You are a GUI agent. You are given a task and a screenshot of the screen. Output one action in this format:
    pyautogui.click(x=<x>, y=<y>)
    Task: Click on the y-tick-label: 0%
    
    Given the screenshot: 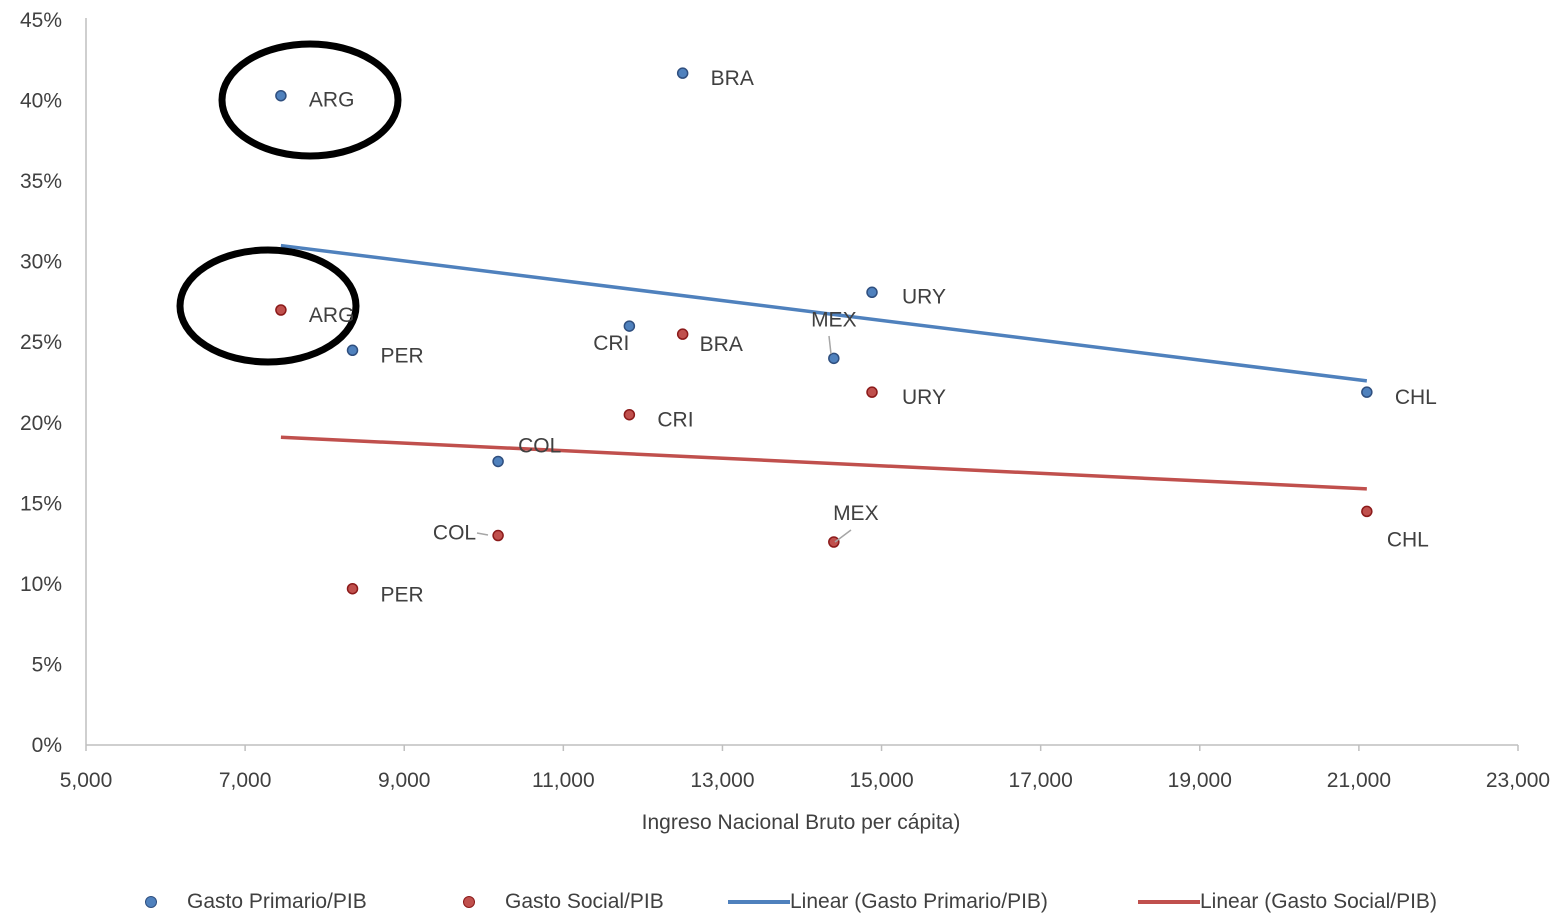 What is the action you would take?
    pyautogui.click(x=47, y=745)
    